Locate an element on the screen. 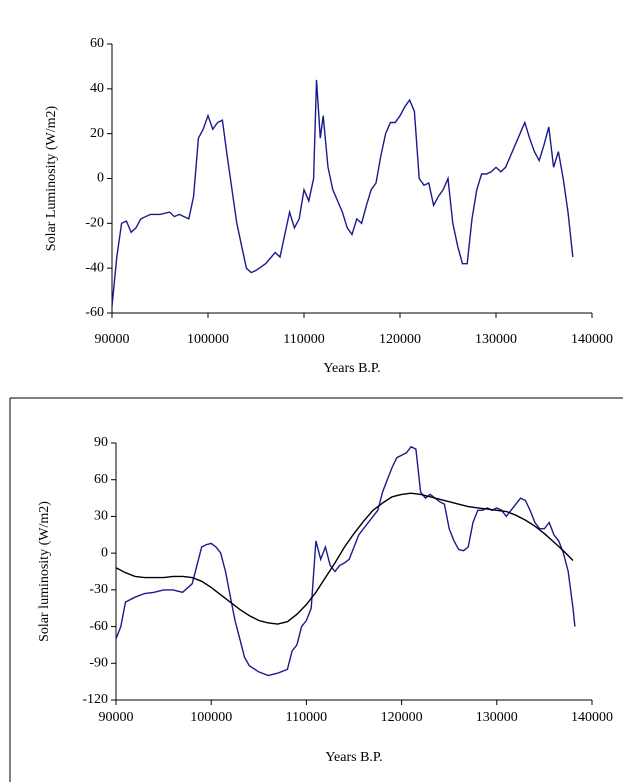 The height and width of the screenshot is (782, 623). y-tick-label: -20 is located at coordinates (94, 223).